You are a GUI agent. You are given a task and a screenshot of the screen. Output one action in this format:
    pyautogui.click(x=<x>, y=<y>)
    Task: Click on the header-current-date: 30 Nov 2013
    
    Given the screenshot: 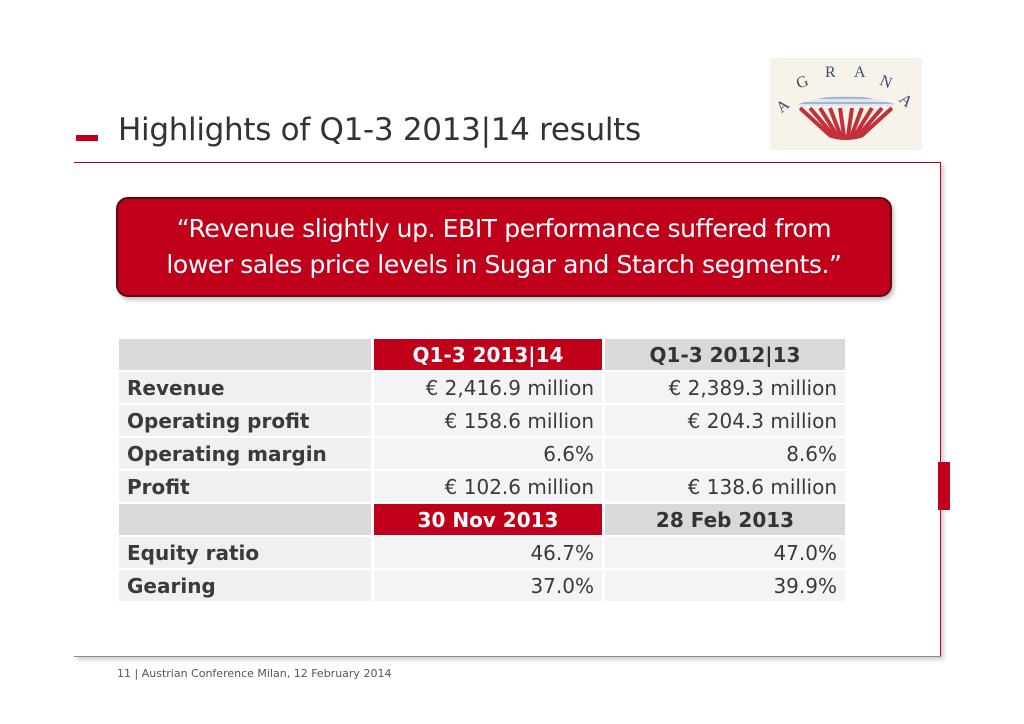 What is the action you would take?
    pyautogui.click(x=488, y=519)
    